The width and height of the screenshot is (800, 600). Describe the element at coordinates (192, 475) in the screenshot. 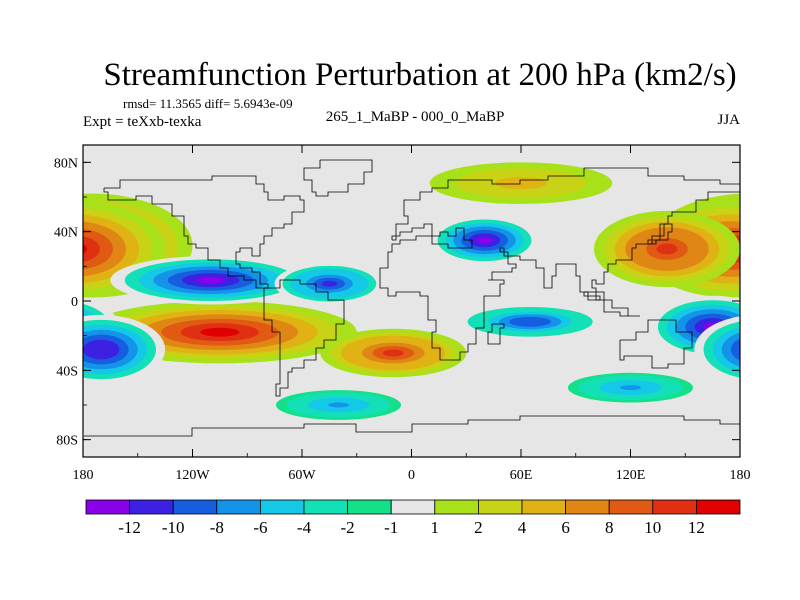

I see `lon-tick-label: 120W` at that location.